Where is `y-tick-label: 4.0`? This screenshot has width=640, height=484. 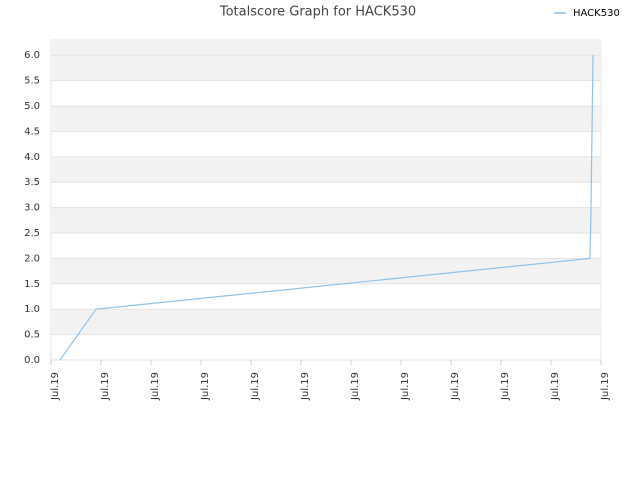 y-tick-label: 4.0 is located at coordinates (32, 157).